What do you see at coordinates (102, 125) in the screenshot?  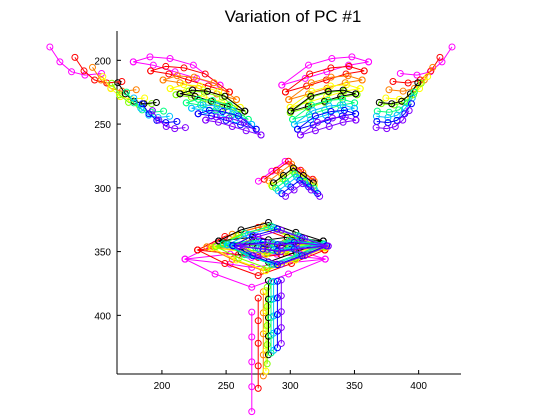 I see `y-tick-label: 250` at bounding box center [102, 125].